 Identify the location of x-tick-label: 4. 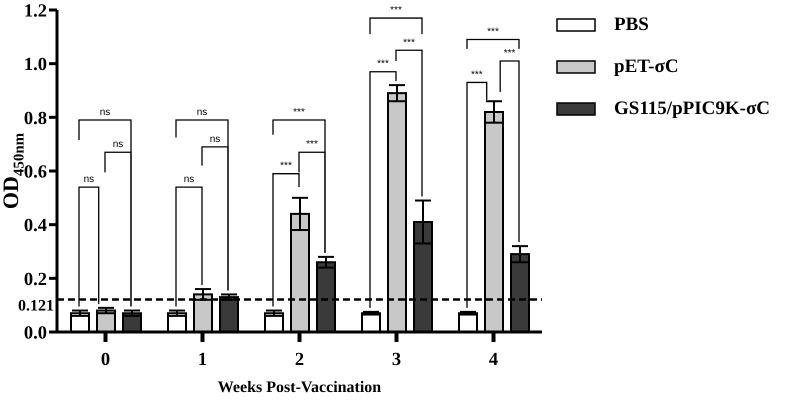
(493, 360).